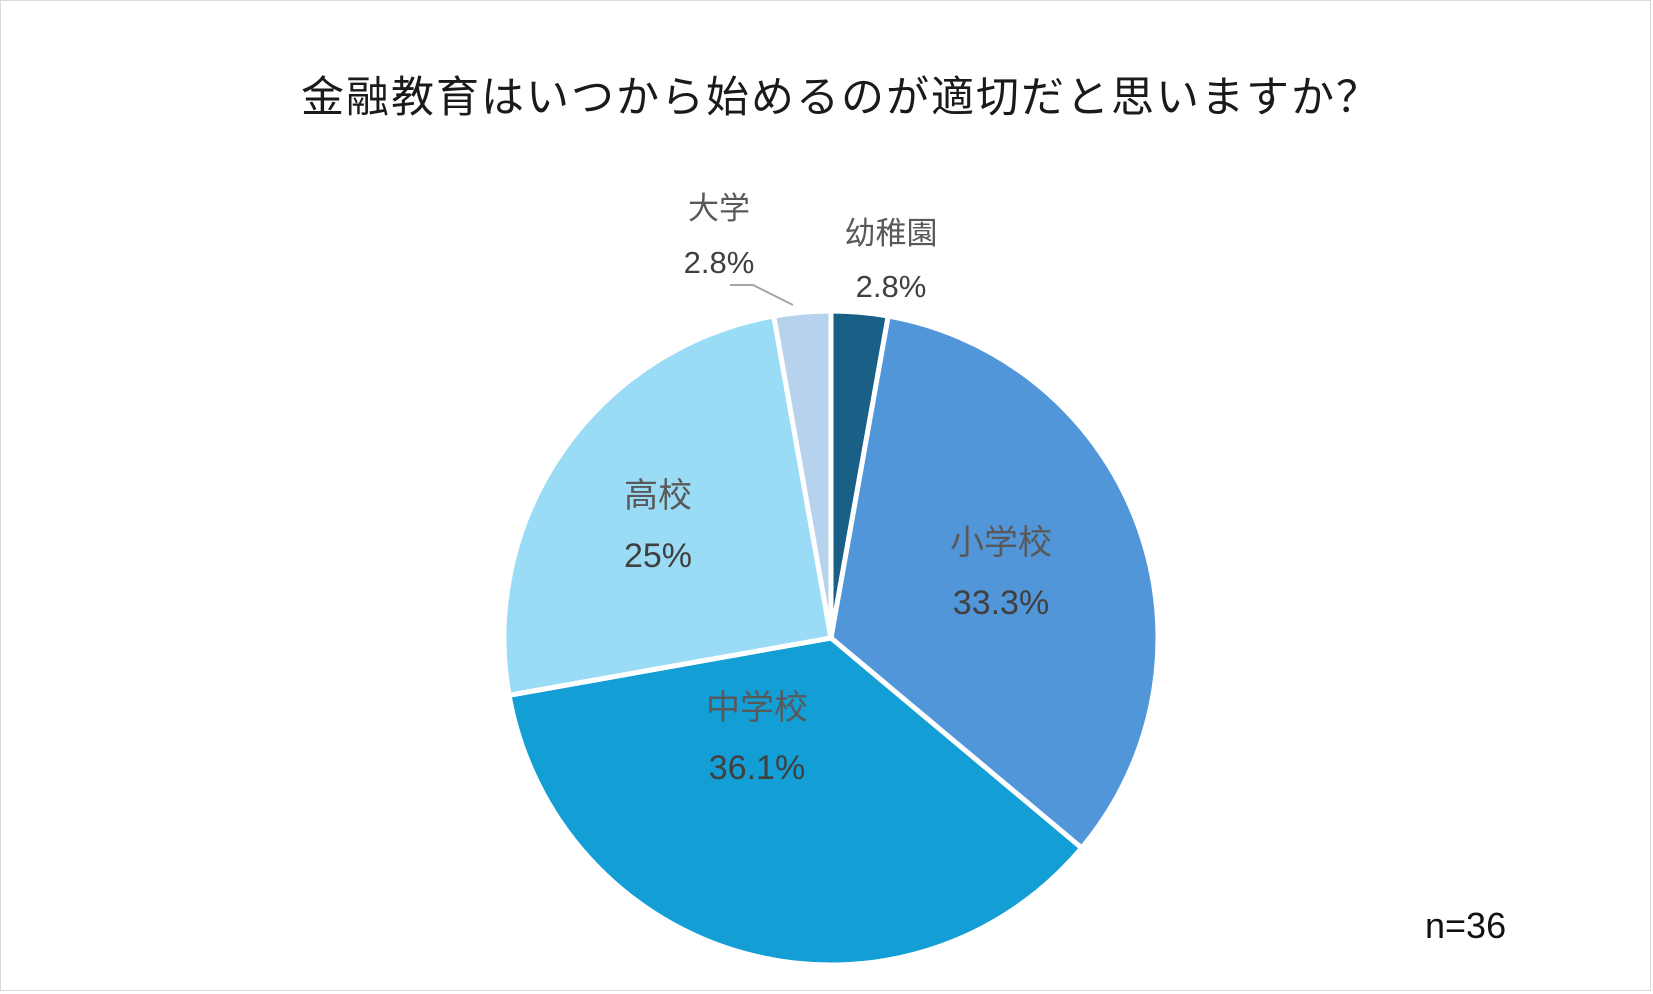 This screenshot has height=994, width=1653. Describe the element at coordinates (994, 582) in the screenshot. I see `pie-slice-elementary-school` at that location.